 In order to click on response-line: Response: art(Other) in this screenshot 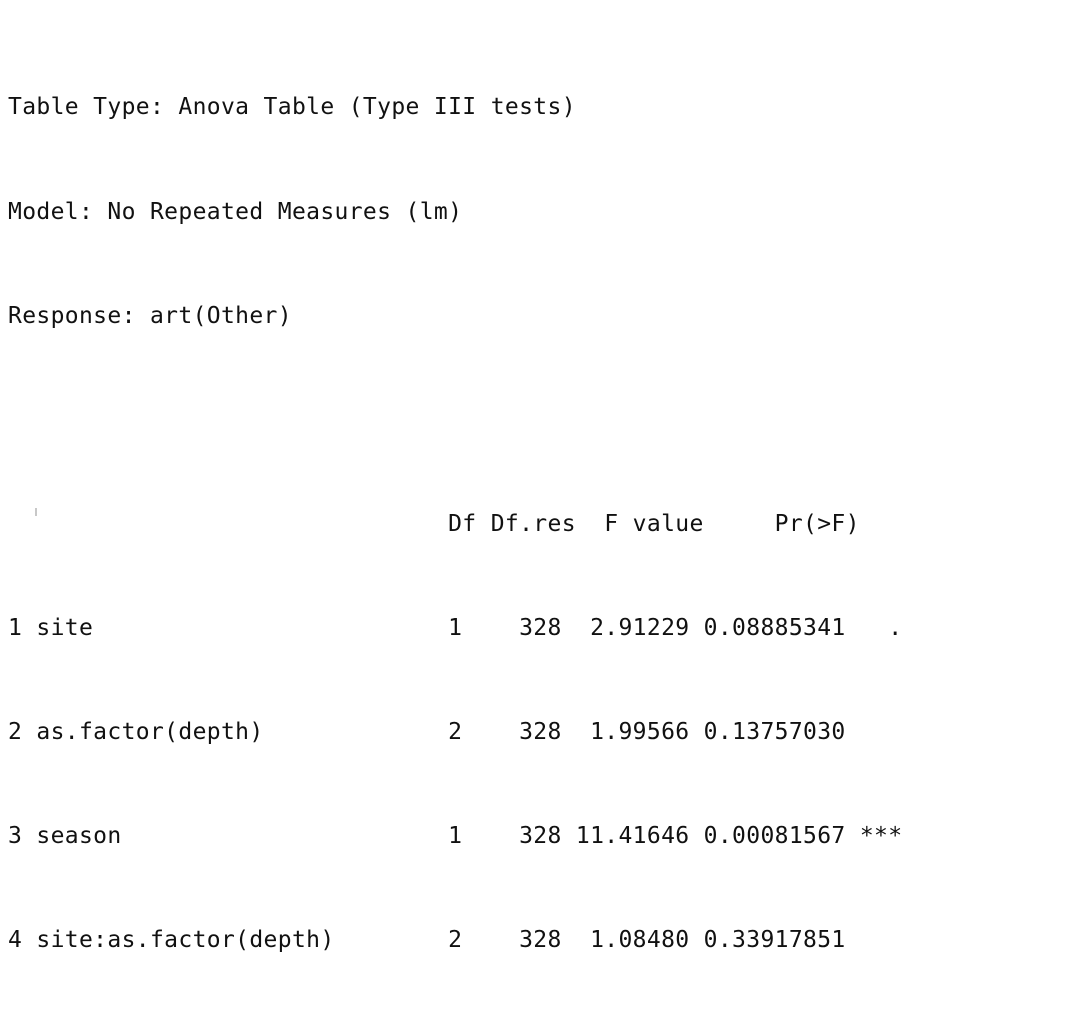, I will do `click(150, 315)`.